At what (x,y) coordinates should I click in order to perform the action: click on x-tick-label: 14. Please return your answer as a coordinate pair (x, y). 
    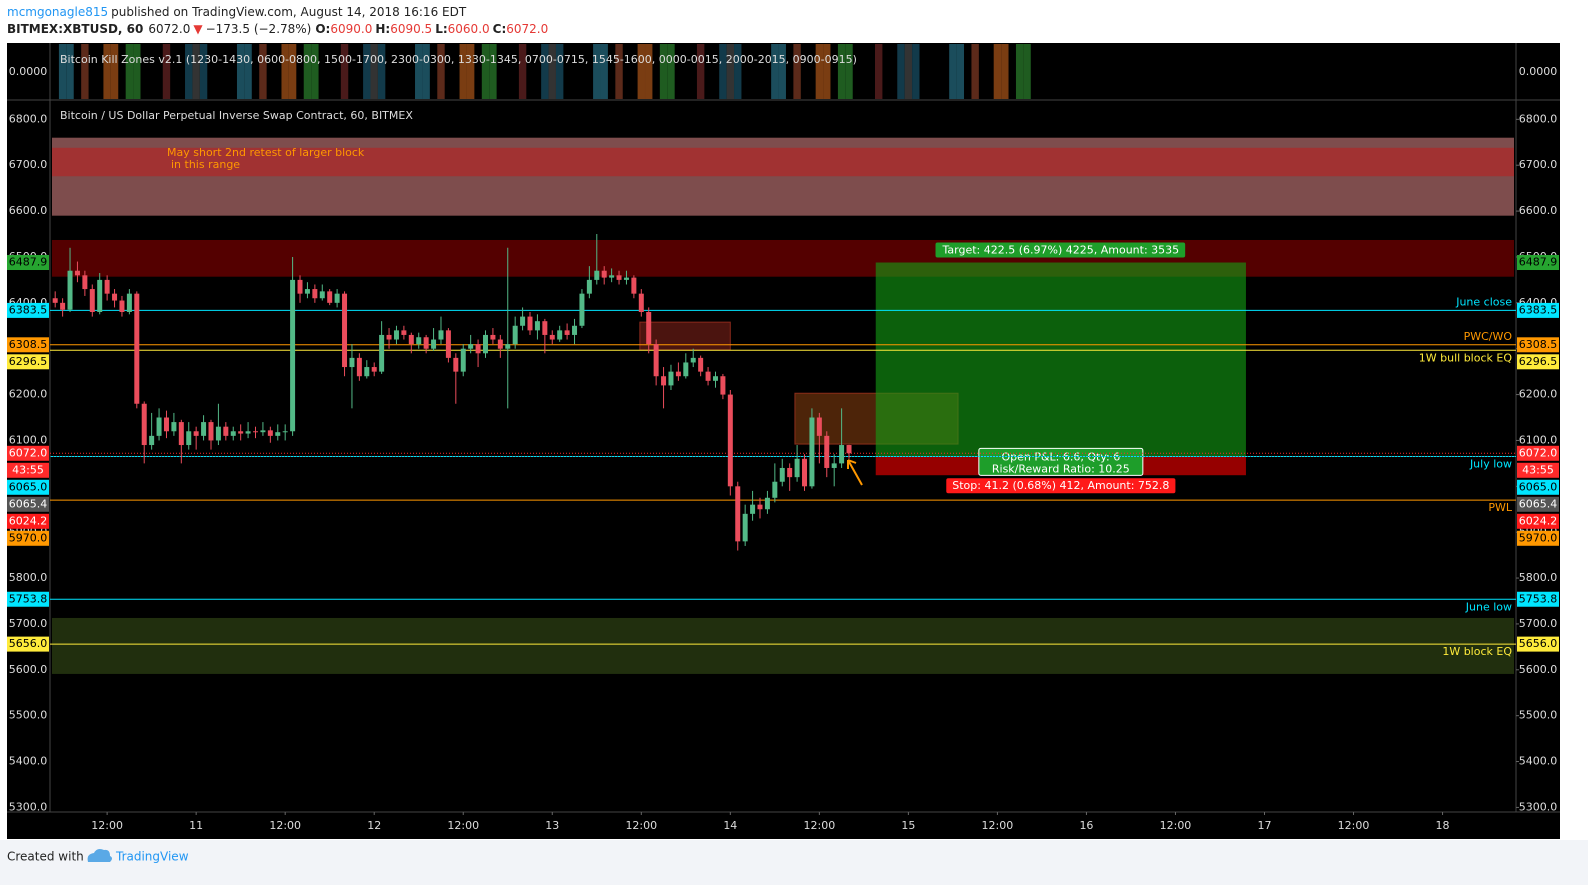
    Looking at the image, I should click on (730, 825).